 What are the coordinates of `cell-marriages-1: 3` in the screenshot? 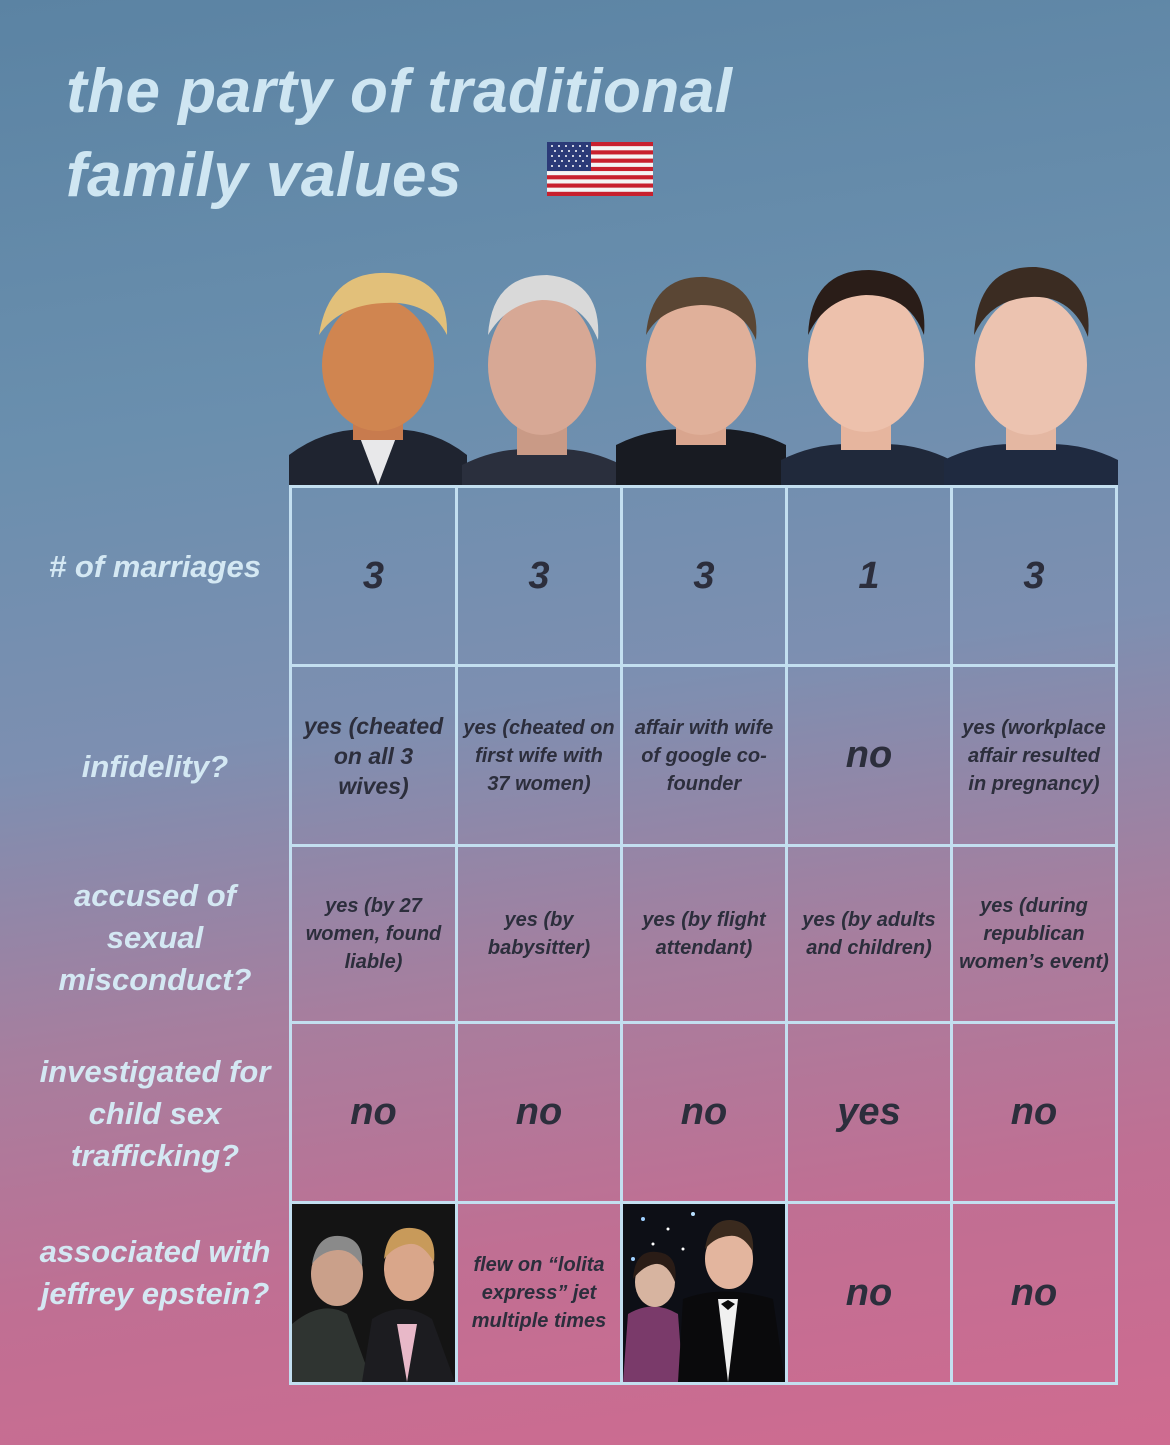 It's located at (373, 576).